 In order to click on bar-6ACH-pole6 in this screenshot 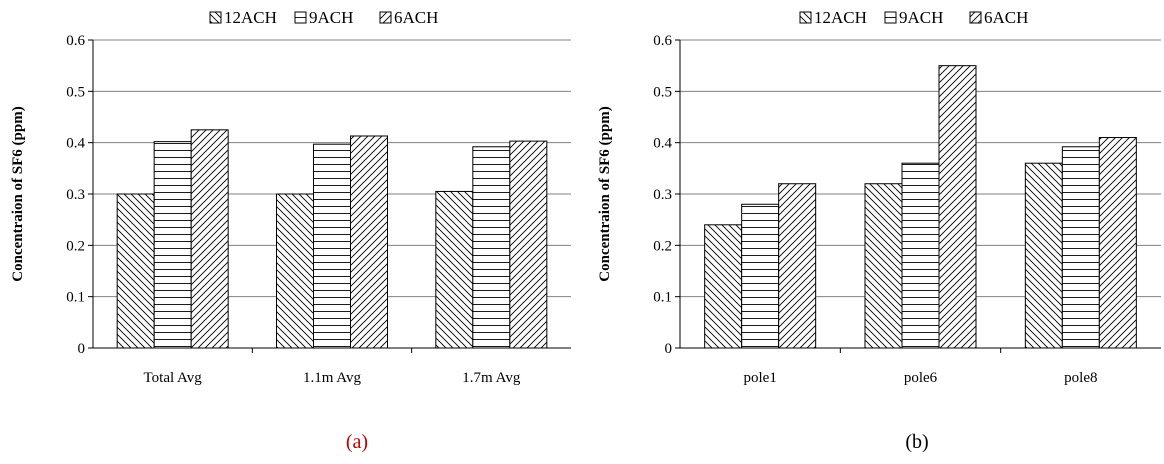, I will do `click(957, 207)`.